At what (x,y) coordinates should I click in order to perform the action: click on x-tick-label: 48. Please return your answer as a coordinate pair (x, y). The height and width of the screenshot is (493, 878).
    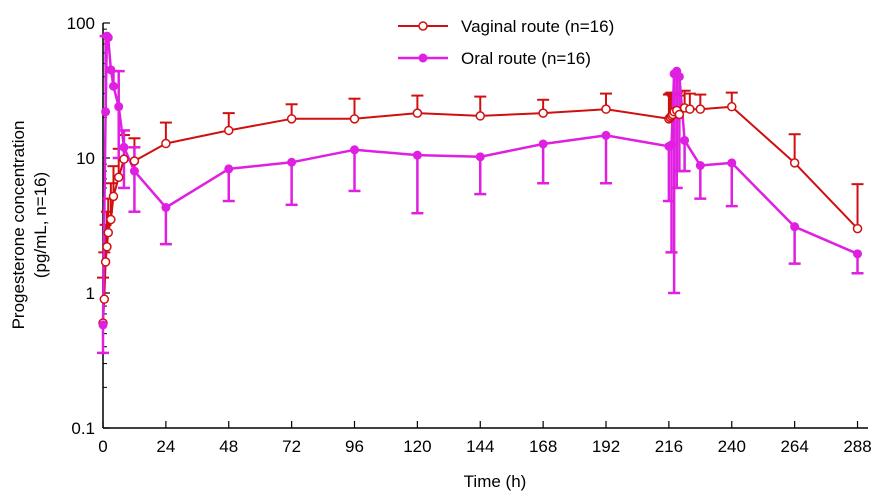
    Looking at the image, I should click on (228, 446).